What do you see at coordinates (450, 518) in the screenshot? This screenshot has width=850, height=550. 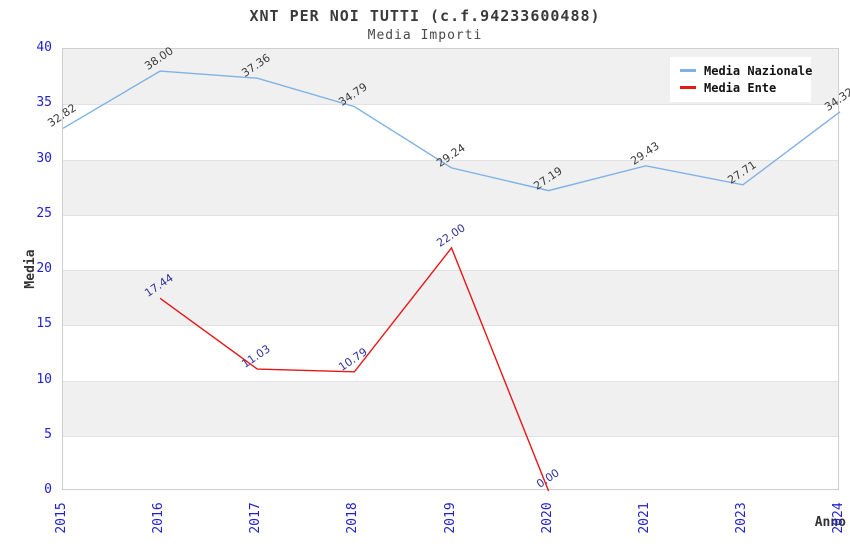 I see `x-tick-label: 2019` at bounding box center [450, 518].